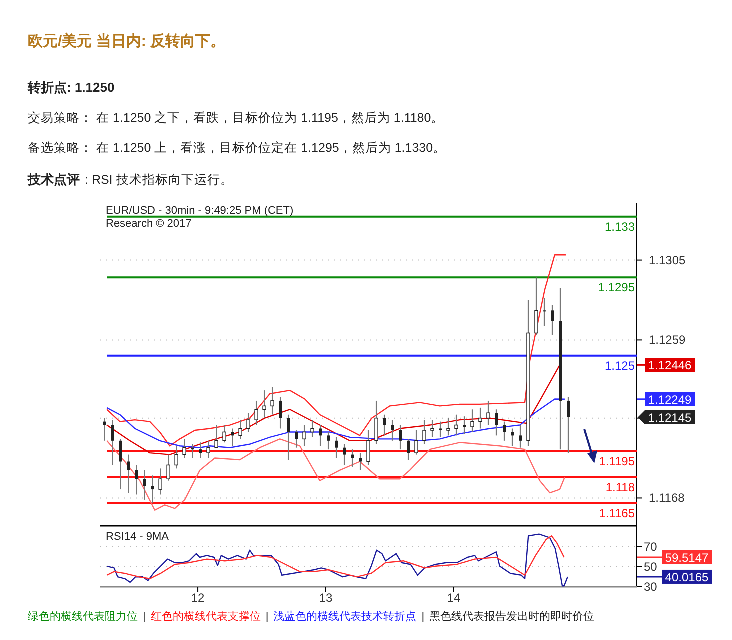 This screenshot has height=640, width=732. I want to click on annotation: Research © 2017, so click(149, 224).